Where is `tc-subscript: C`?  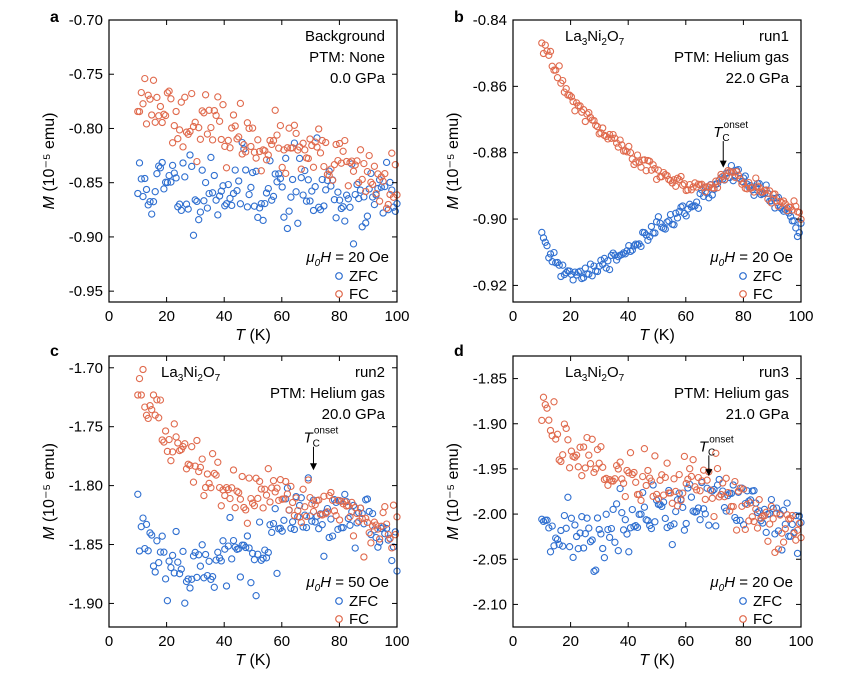 tc-subscript: C is located at coordinates (711, 452).